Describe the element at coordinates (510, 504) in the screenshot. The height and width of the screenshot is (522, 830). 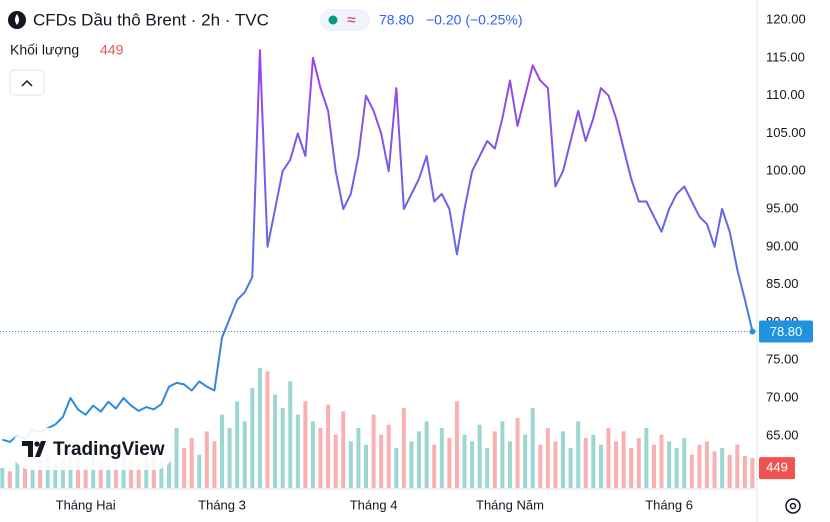
I see `x-tick-label: Tháng Năm` at that location.